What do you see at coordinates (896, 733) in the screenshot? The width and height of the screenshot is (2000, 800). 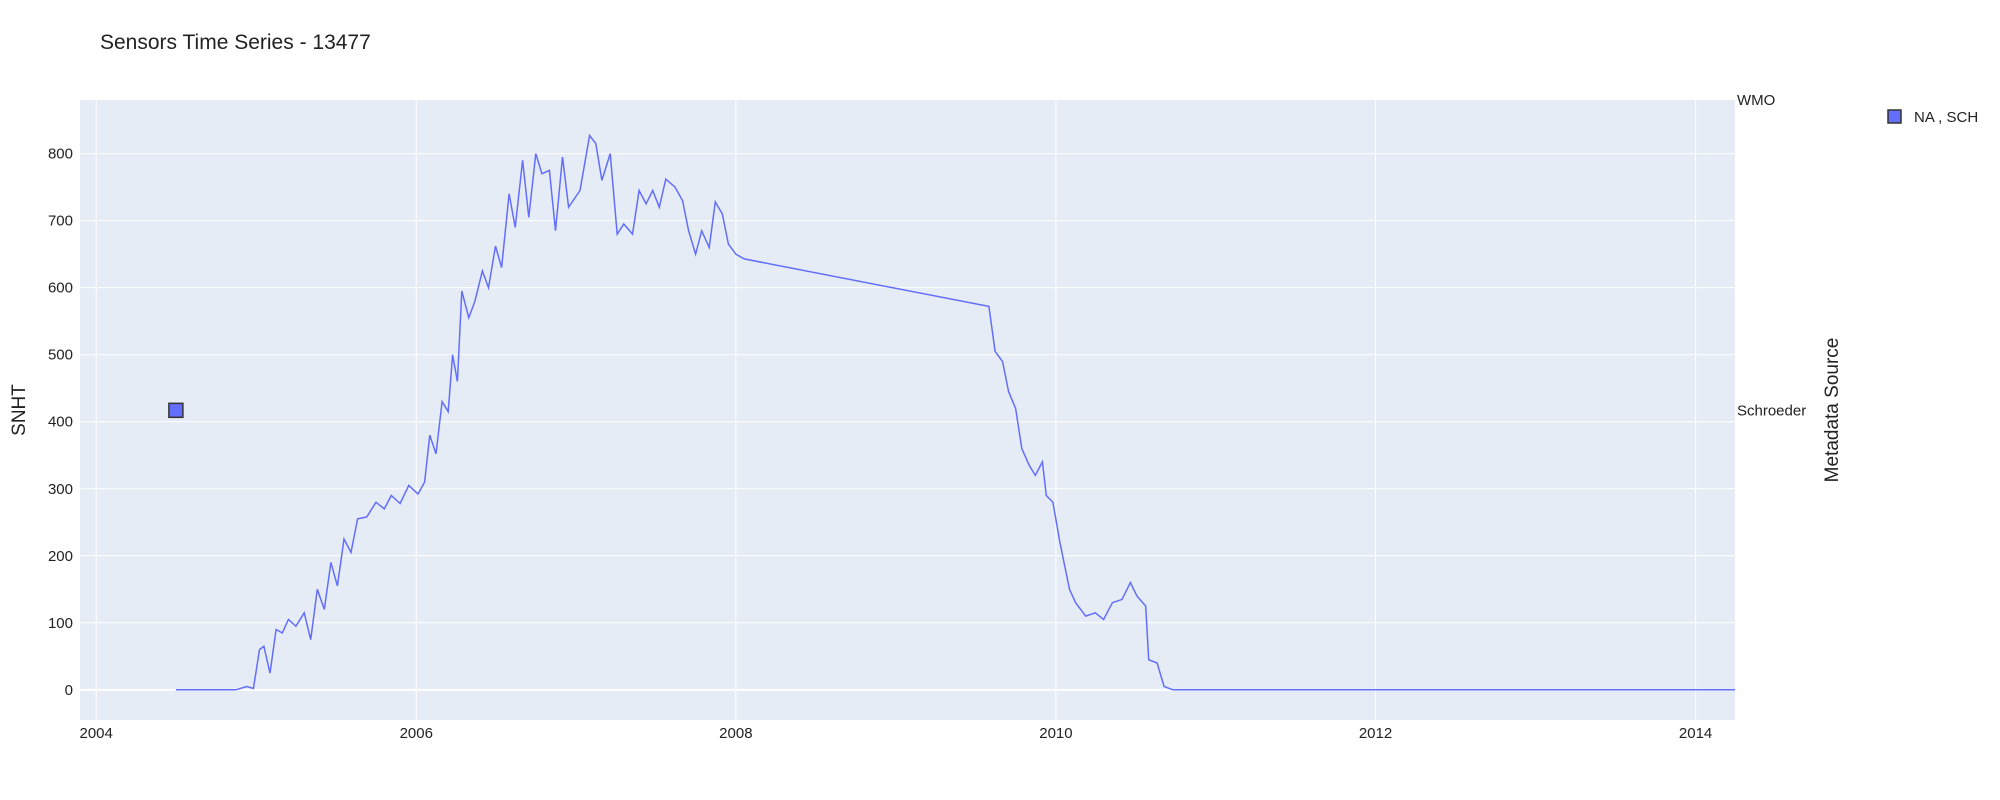 I see `x-ticks: 2004 2006 2008 2010 2012 2014` at bounding box center [896, 733].